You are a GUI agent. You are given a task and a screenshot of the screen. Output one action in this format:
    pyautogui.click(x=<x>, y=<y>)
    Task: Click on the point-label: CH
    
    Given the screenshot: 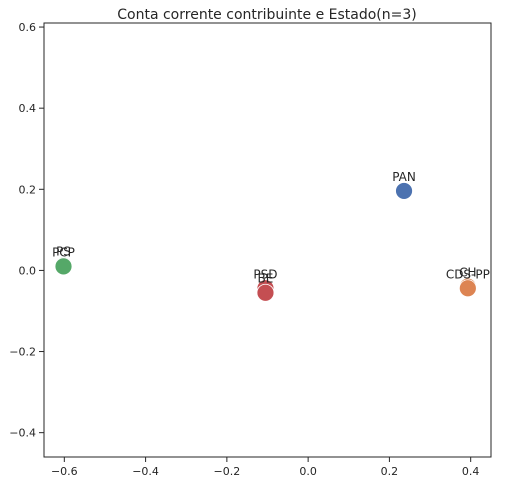 What is the action you would take?
    pyautogui.click(x=467, y=273)
    